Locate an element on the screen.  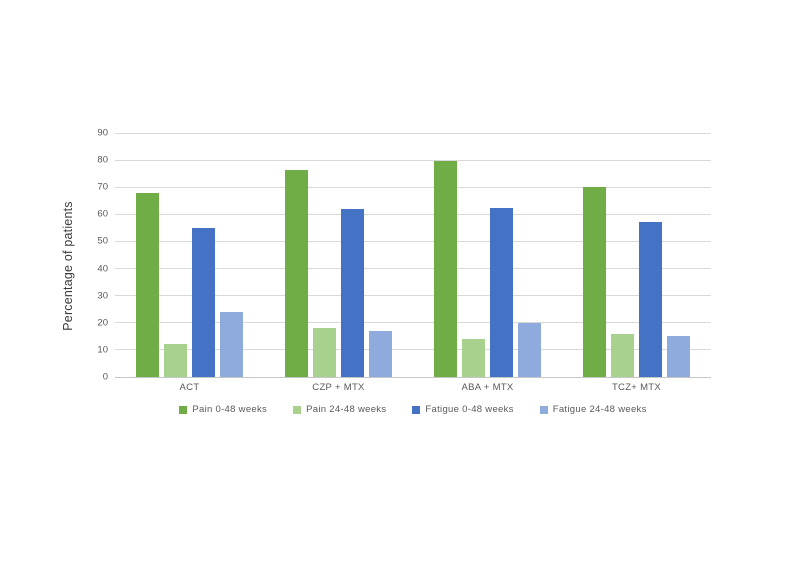
y-tick-label: 20 is located at coordinates (102, 323).